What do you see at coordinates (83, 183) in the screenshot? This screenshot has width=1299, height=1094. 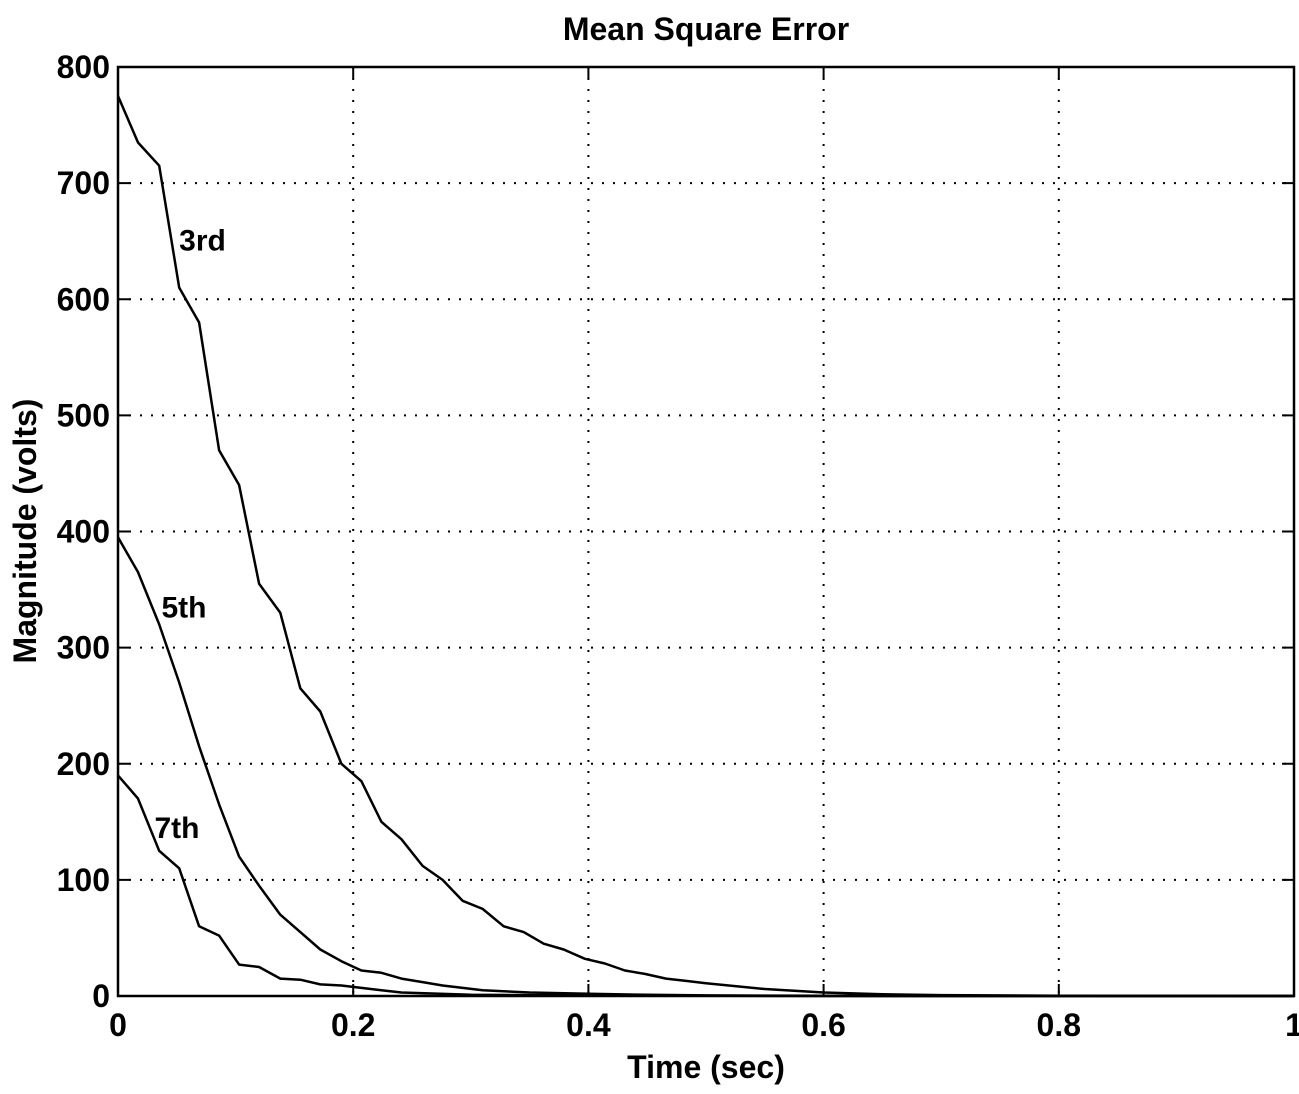 I see `y-tick-label: 700` at bounding box center [83, 183].